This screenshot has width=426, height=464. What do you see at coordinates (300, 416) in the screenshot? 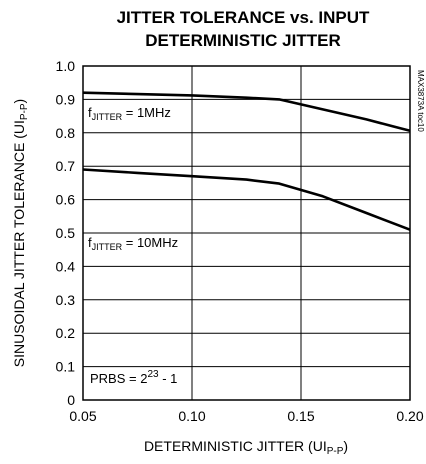
I see `x-tick-label: 0.15` at bounding box center [300, 416].